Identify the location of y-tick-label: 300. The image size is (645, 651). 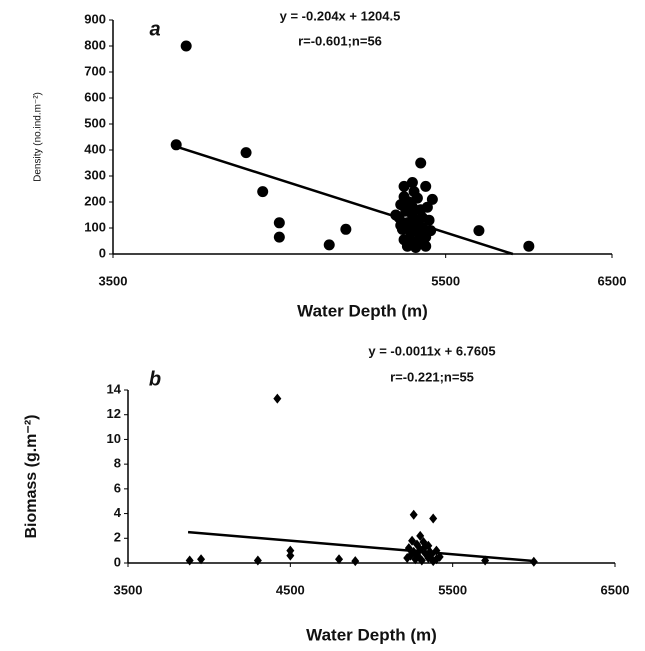
(95, 174).